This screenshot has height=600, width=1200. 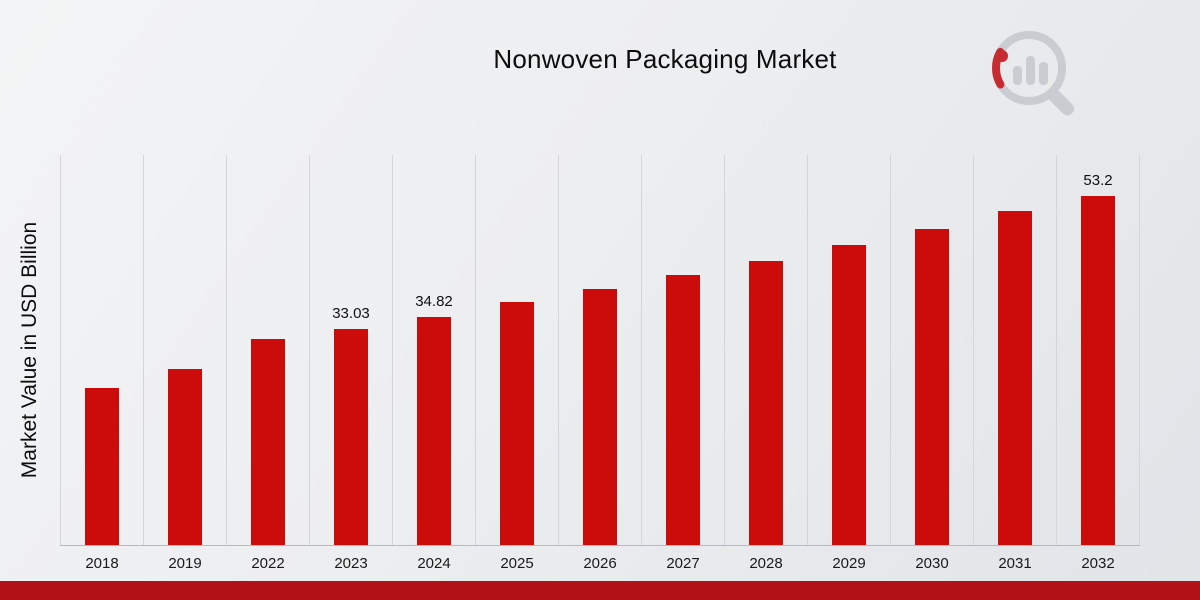 I want to click on bar-2028, so click(x=766, y=403).